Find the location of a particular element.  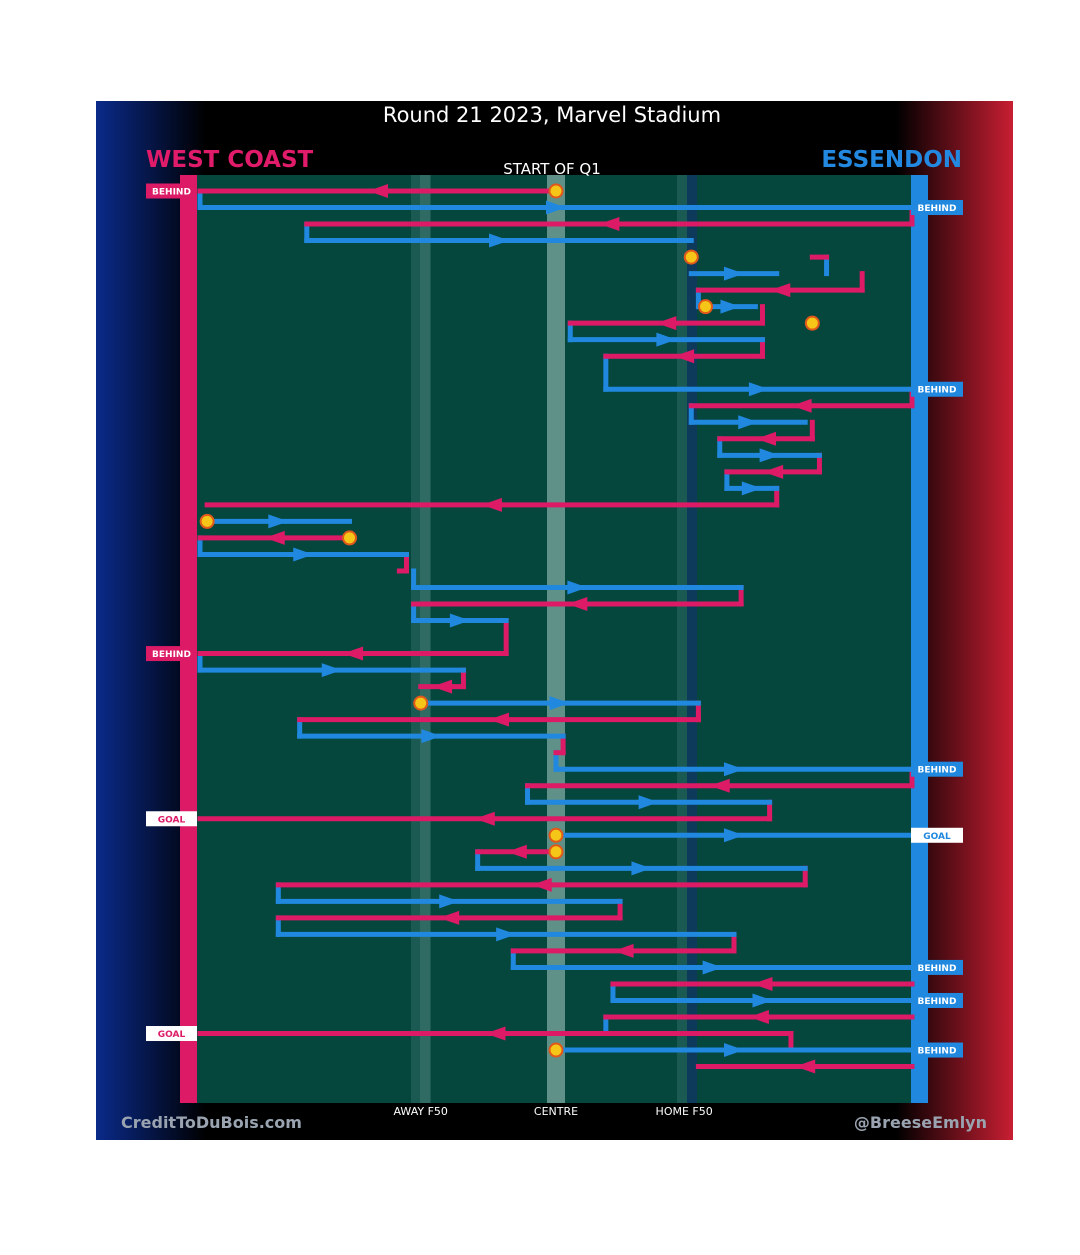

centre-band is located at coordinates (556, 639).